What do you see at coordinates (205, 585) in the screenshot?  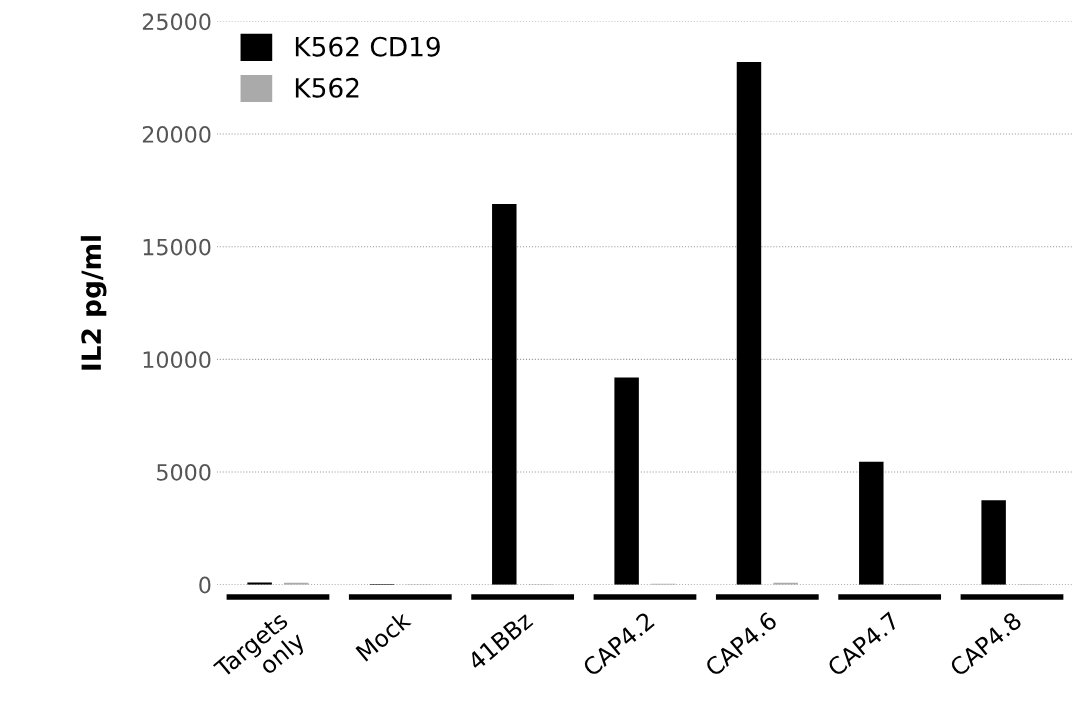 I see `y-tick-label: 0` at bounding box center [205, 585].